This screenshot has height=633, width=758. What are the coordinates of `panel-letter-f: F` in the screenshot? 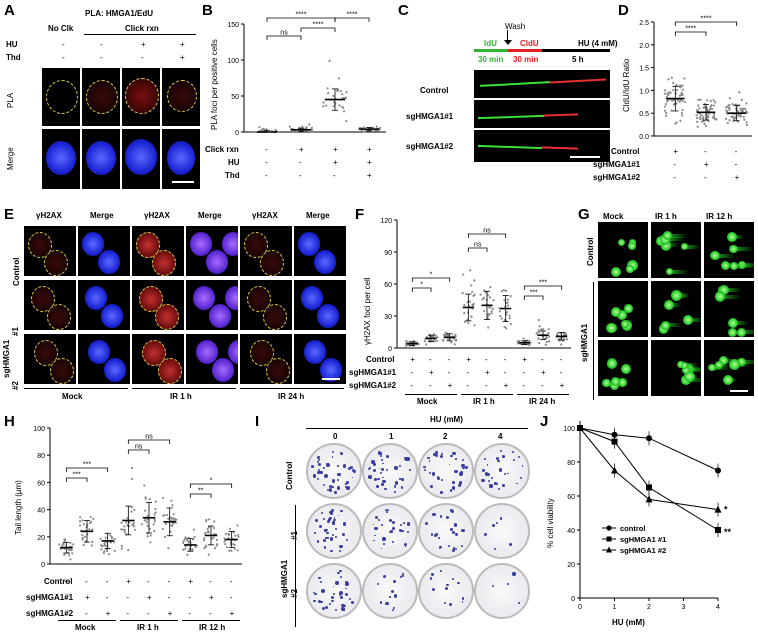 It's located at (360, 214).